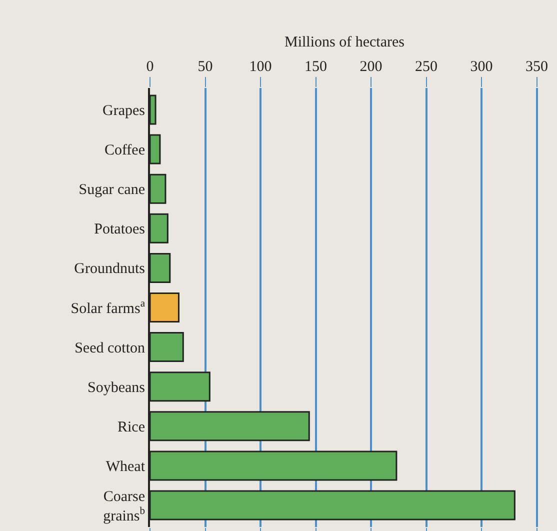 The image size is (557, 531). Describe the element at coordinates (124, 506) in the screenshot. I see `y-tick-label: Coarse grains$^{b}$` at that location.